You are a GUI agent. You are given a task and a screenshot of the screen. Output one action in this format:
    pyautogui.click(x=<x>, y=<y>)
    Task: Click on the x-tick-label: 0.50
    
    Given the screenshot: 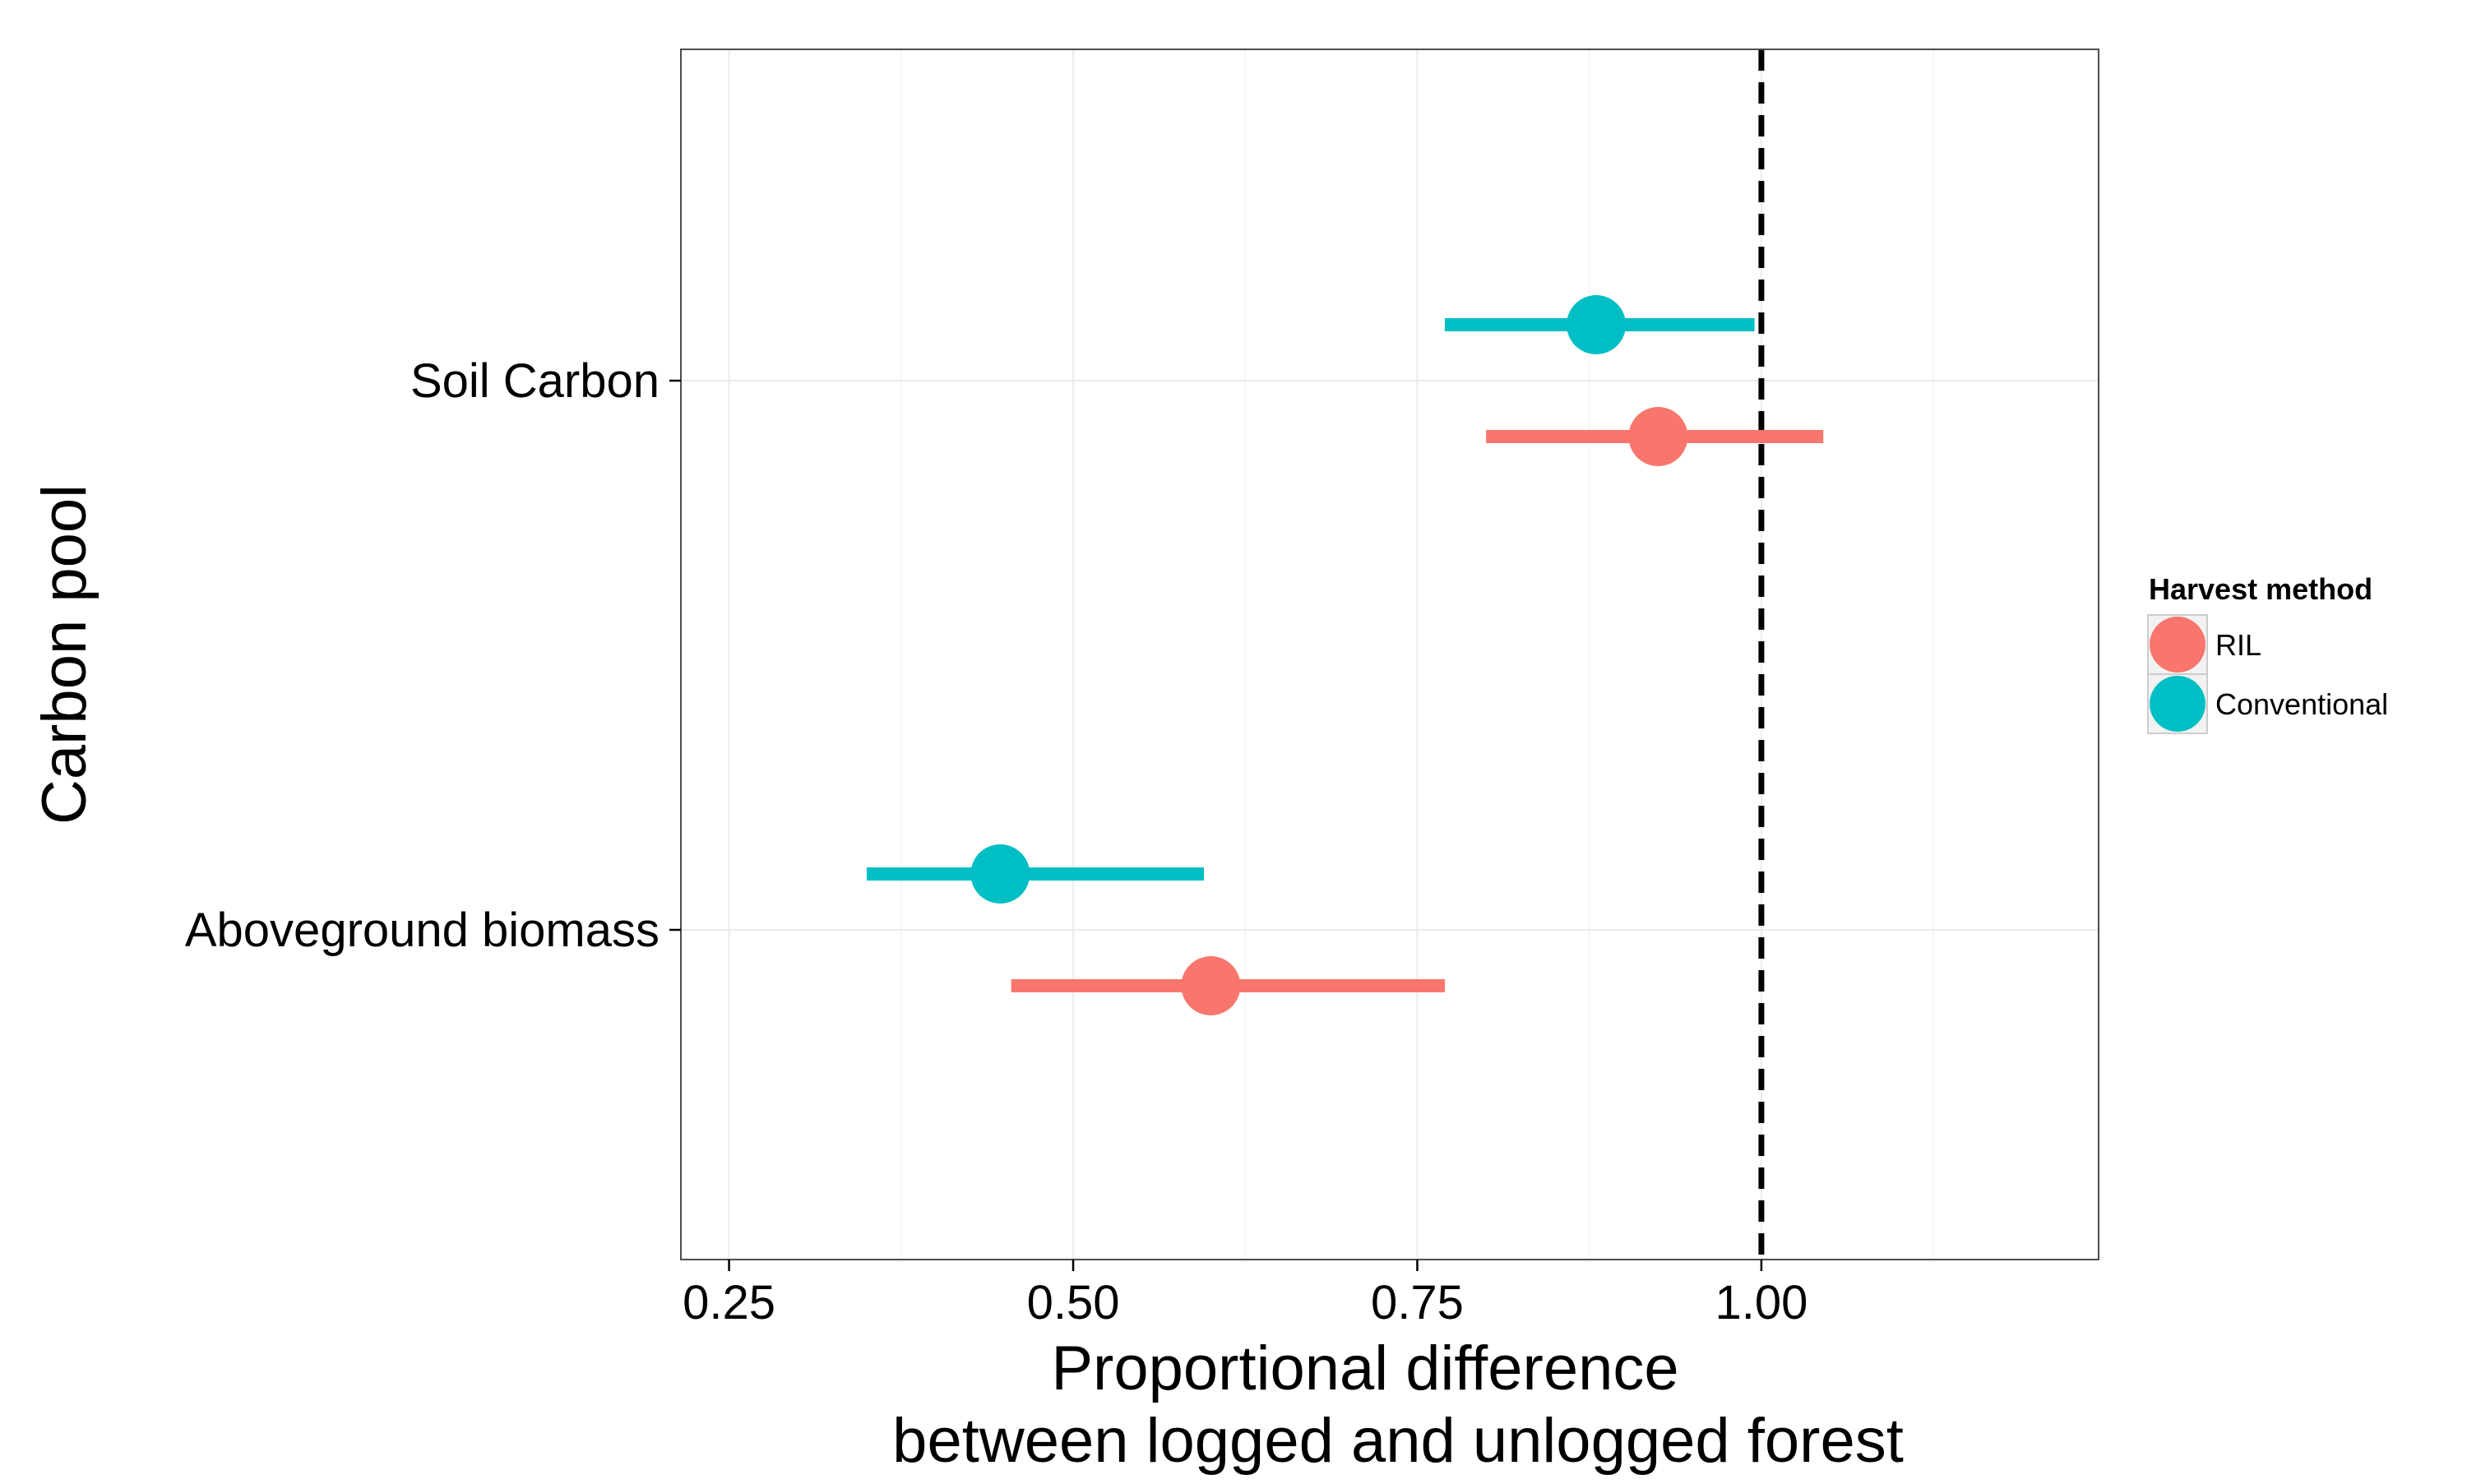 What is the action you would take?
    pyautogui.click(x=1073, y=1303)
    